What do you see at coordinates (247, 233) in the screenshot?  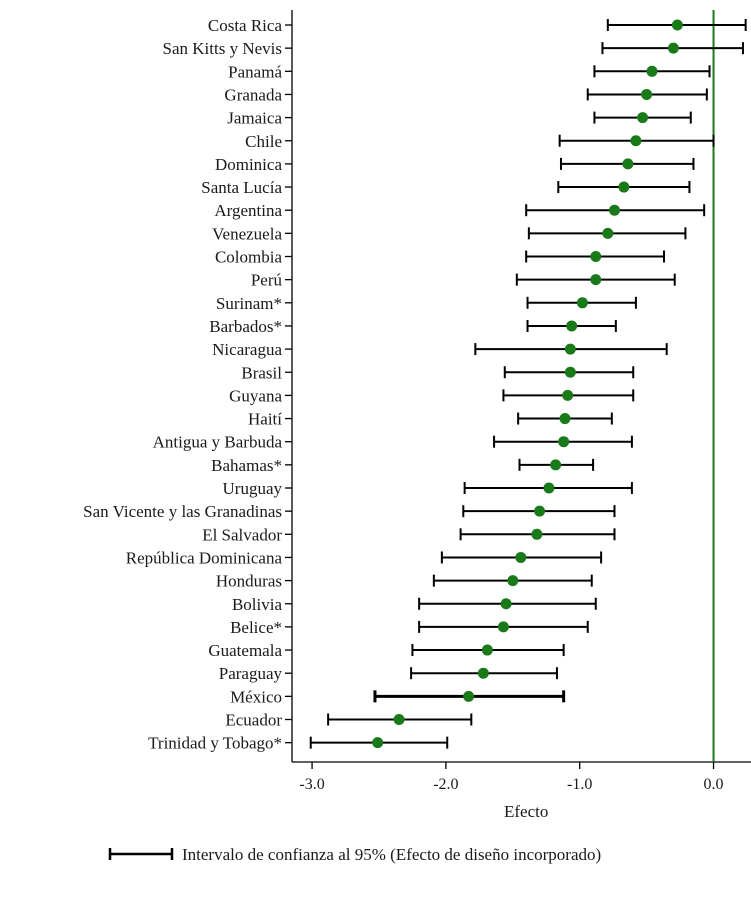 I see `category-label: Venezuela` at bounding box center [247, 233].